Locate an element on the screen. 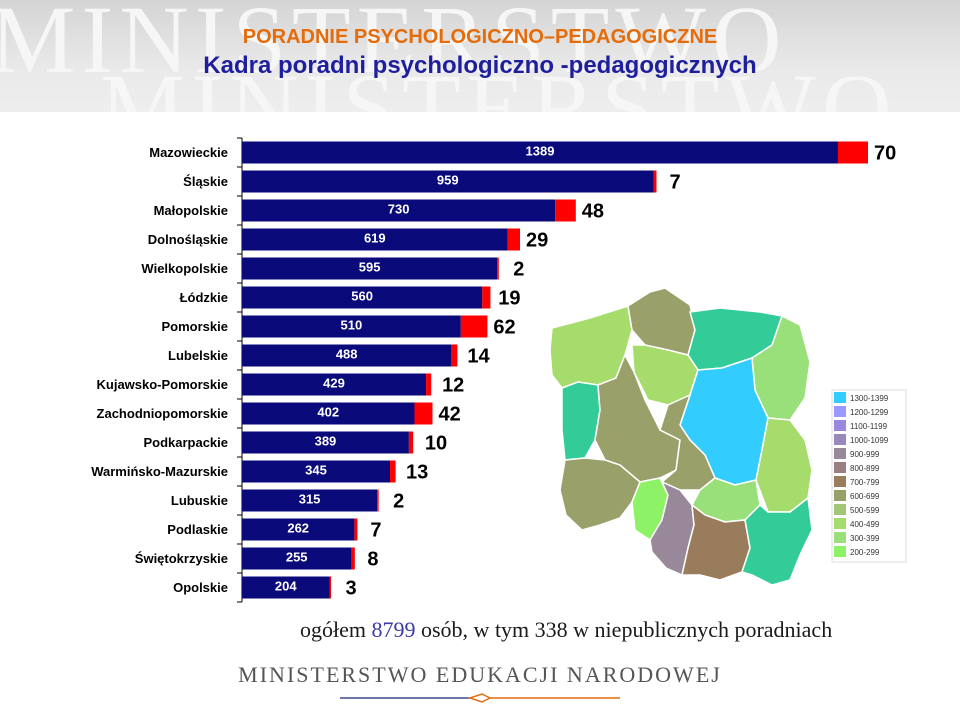 Image resolution: width=960 pixels, height=720 pixels. legend-label: 500-599 is located at coordinates (865, 510).